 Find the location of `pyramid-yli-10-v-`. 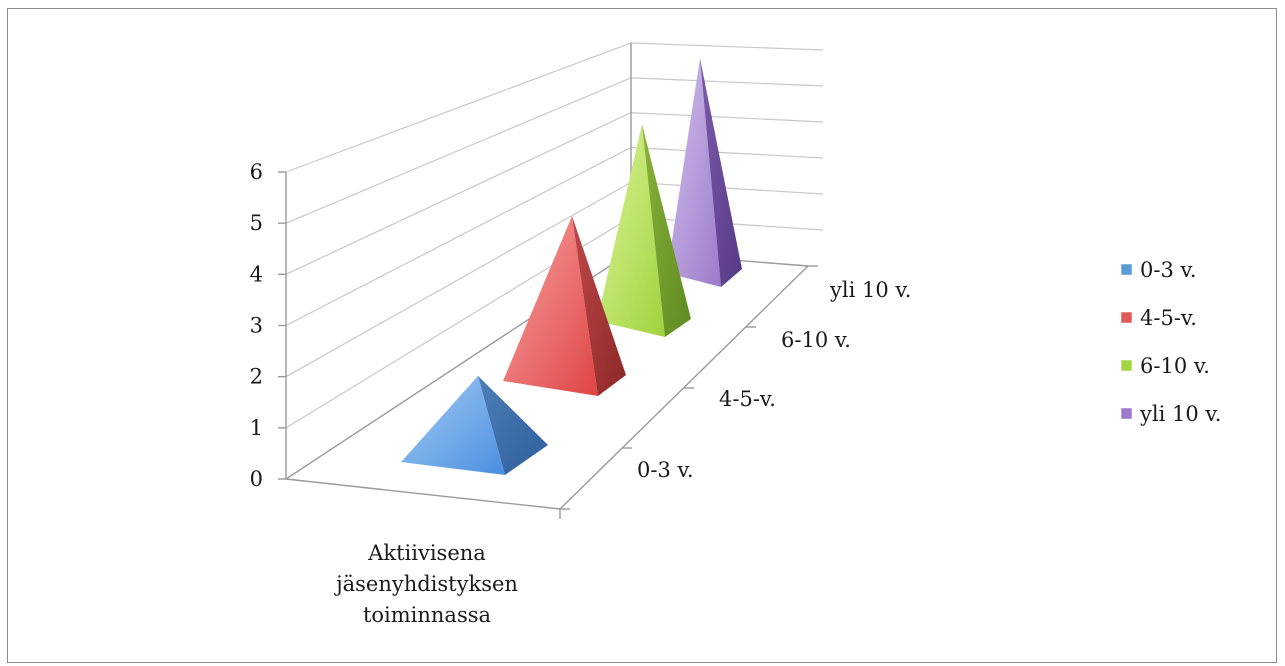

pyramid-yli-10-v- is located at coordinates (704, 172).